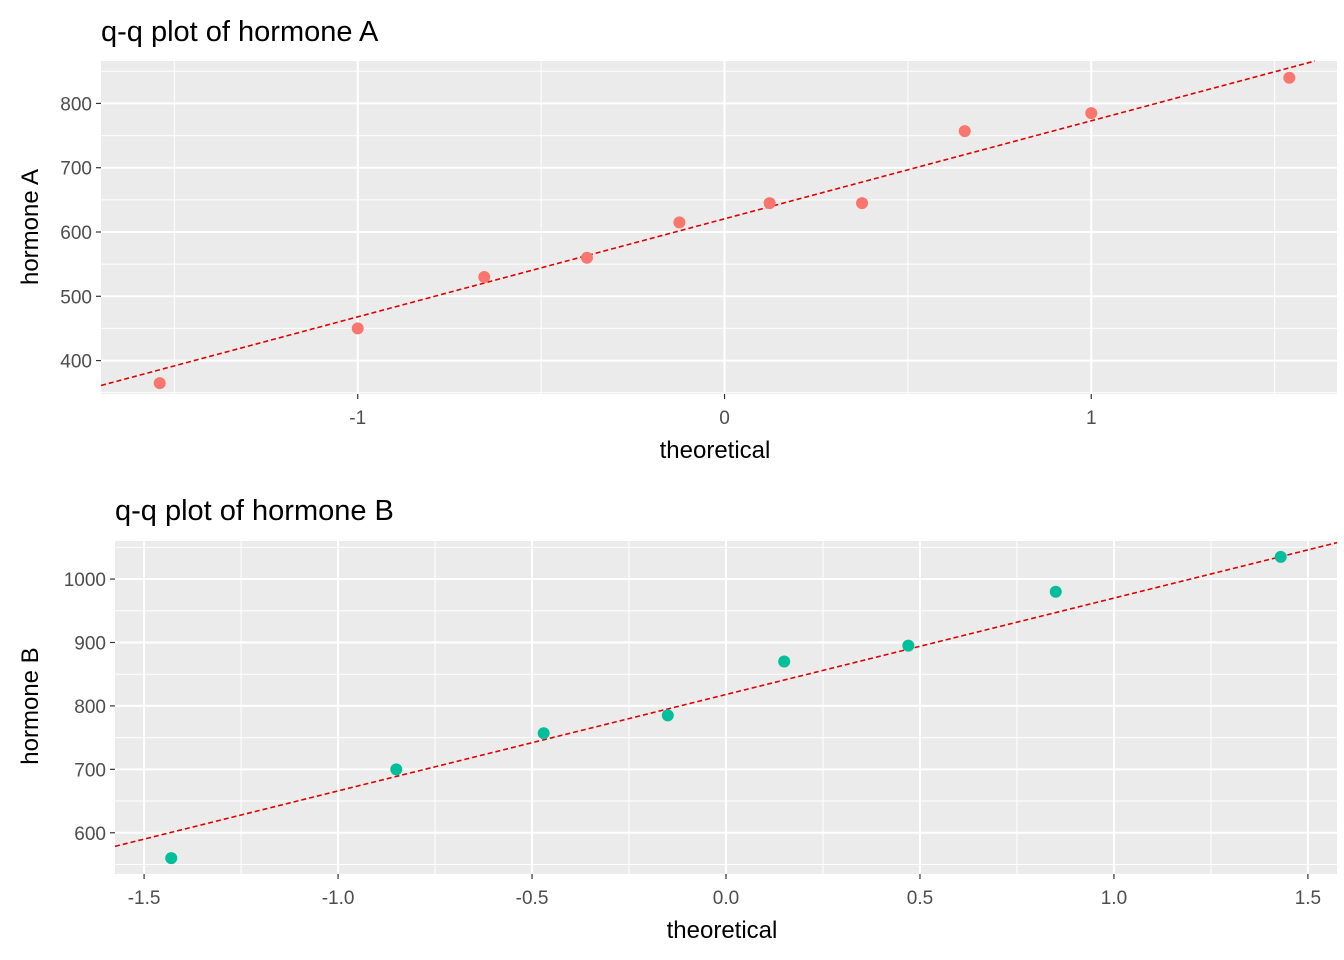 The width and height of the screenshot is (1344, 960). I want to click on y-tick-labels-b: 600 700 800 900 1000, so click(89, 707).